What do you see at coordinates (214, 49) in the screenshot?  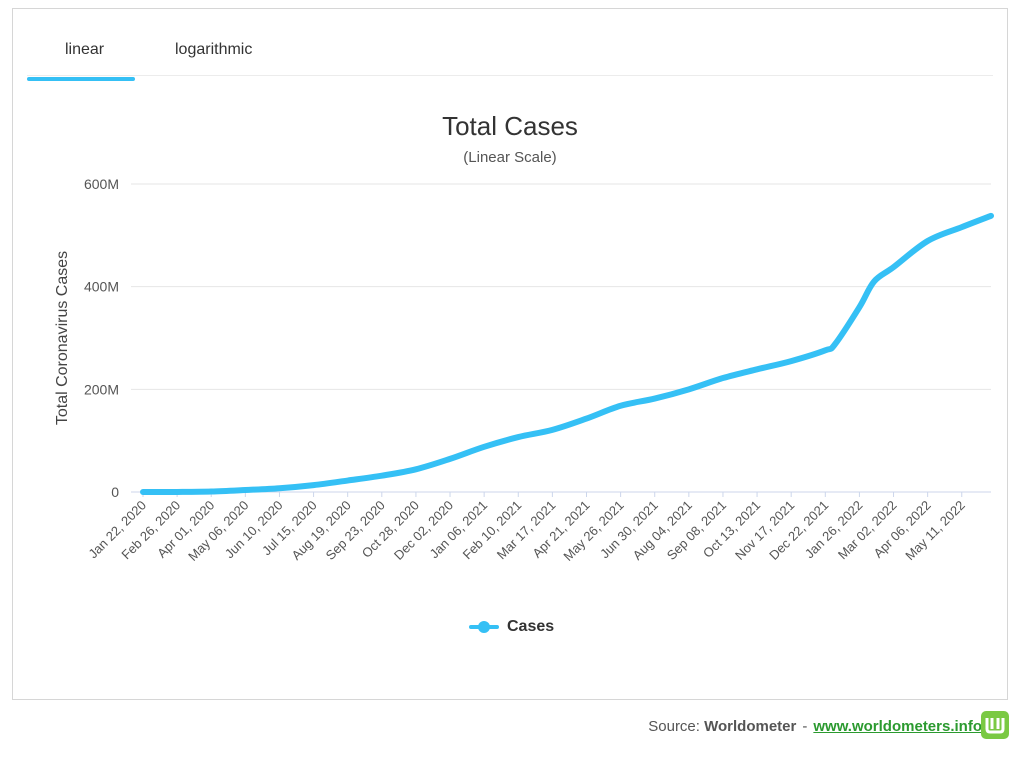 I see `tab-logarithmic: logarithmic` at bounding box center [214, 49].